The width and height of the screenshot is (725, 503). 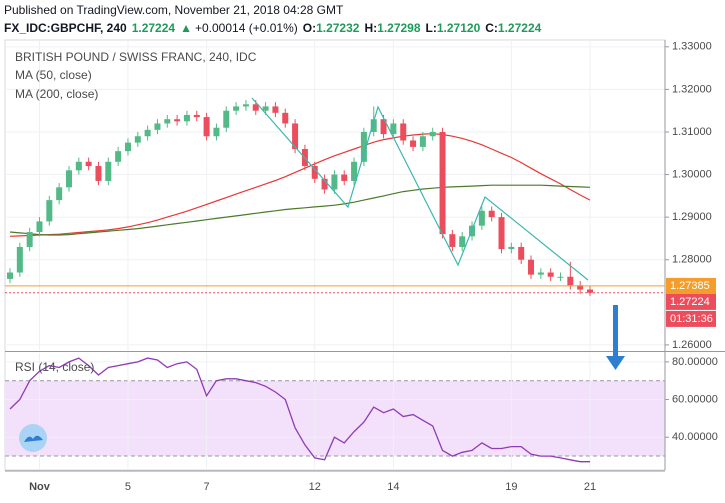 I want to click on ohlc-value: 1.27232, so click(x=338, y=28).